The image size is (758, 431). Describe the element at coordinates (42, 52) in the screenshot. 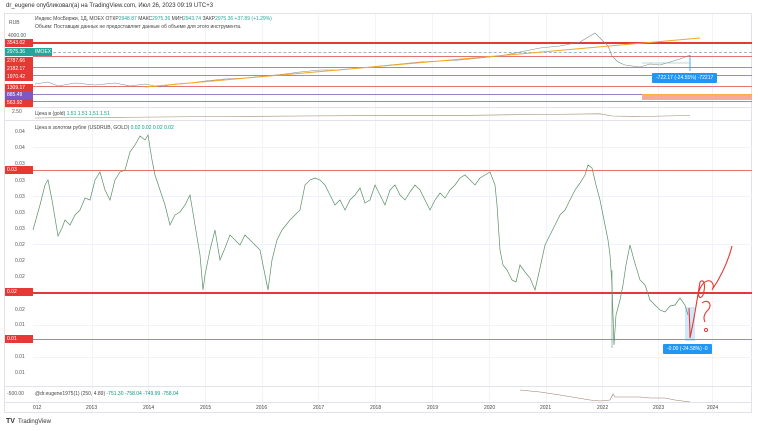

I see `symbol-tag: IMOEX` at that location.